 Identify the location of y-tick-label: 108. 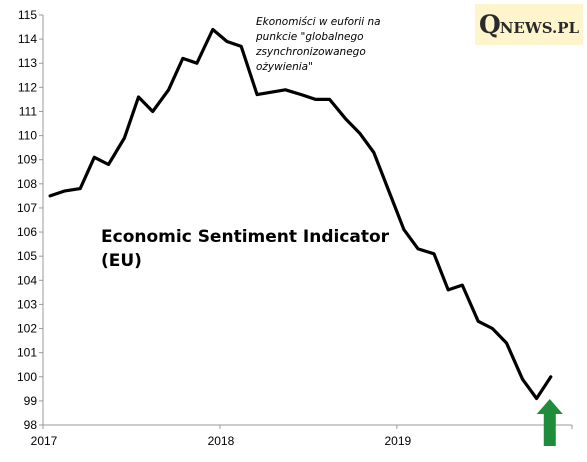
(27, 184).